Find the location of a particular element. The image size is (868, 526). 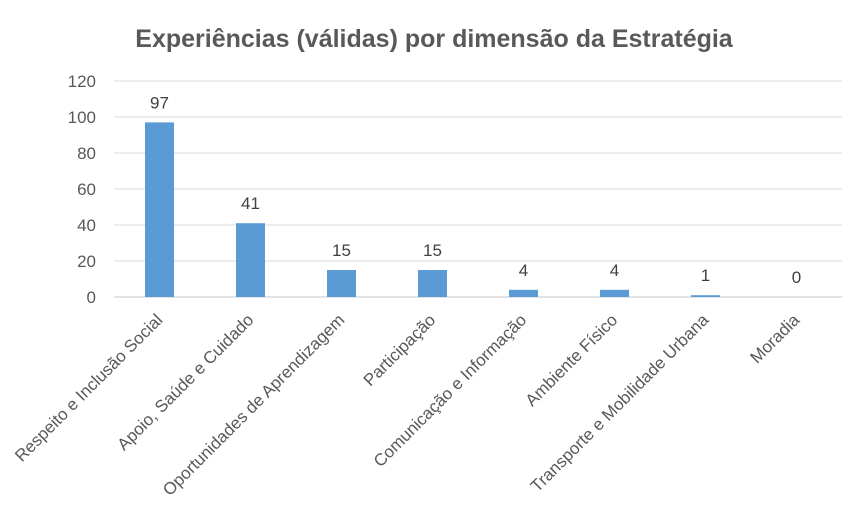

data-label: 97 is located at coordinates (159, 102).